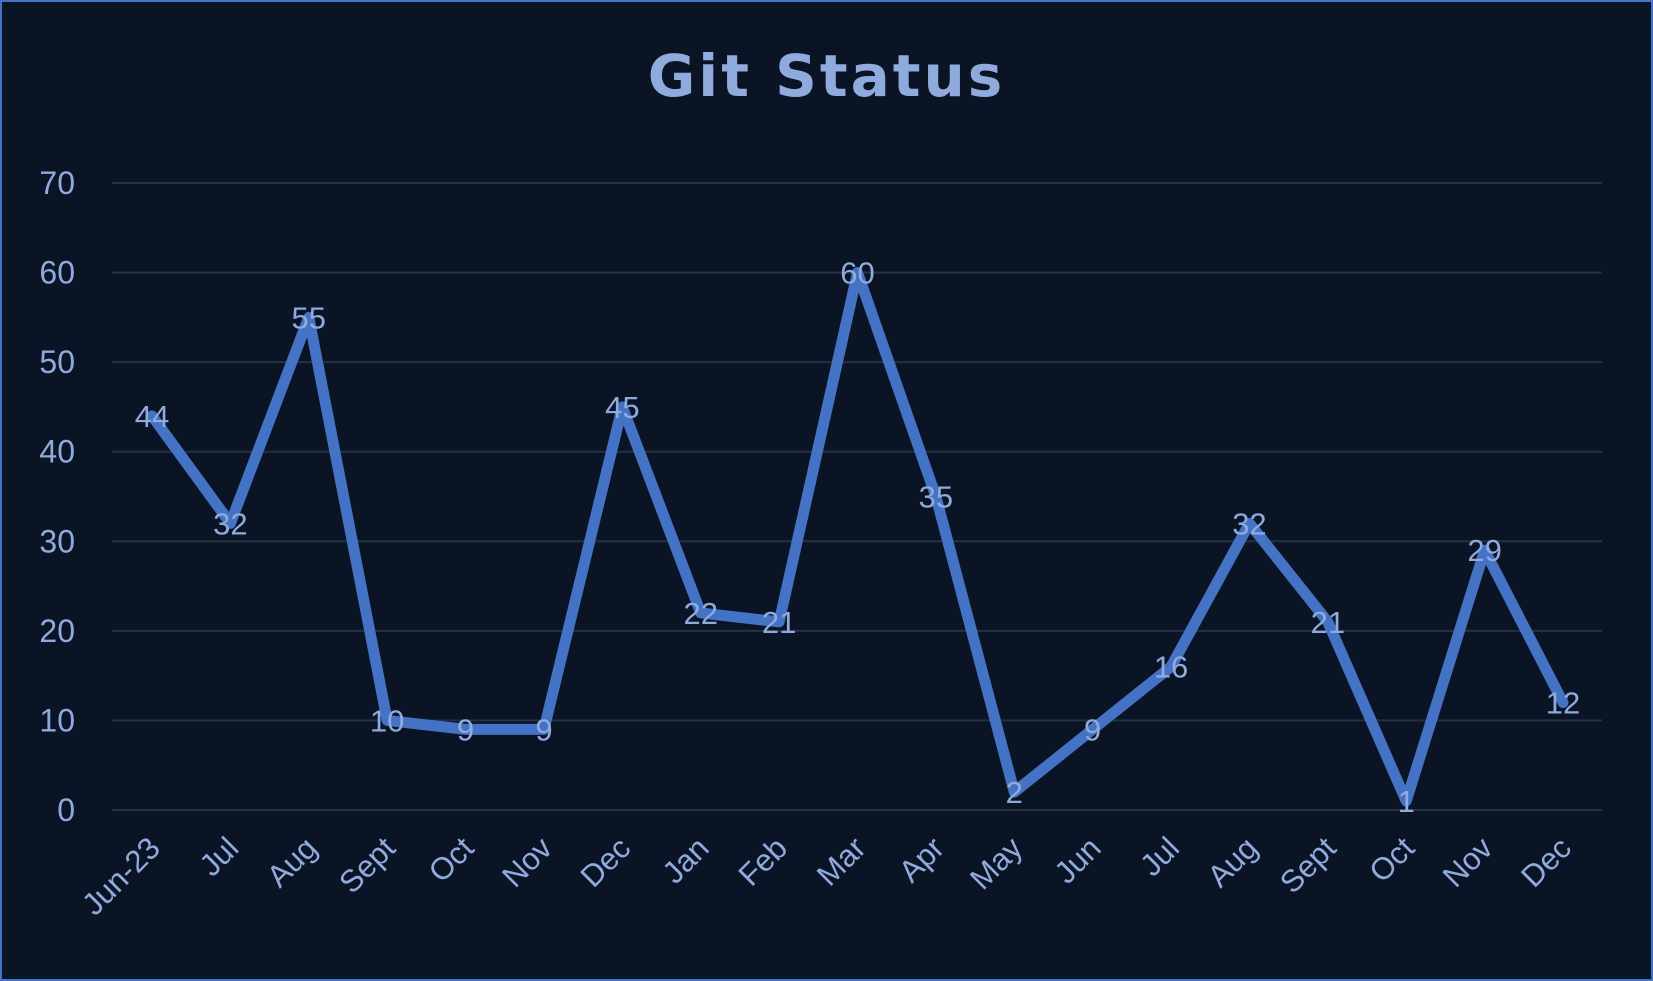  What do you see at coordinates (826, 76) in the screenshot?
I see `chart-title: Git Status` at bounding box center [826, 76].